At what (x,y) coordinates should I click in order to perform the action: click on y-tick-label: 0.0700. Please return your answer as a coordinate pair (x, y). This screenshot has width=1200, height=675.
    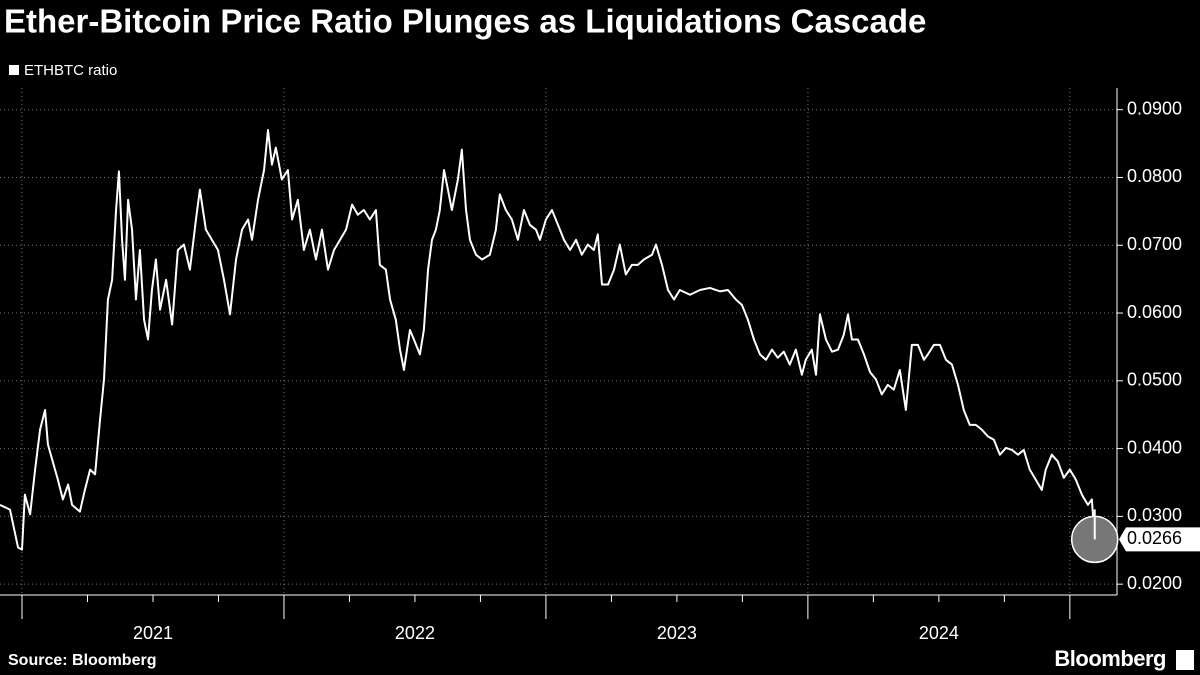
    Looking at the image, I should click on (1154, 244).